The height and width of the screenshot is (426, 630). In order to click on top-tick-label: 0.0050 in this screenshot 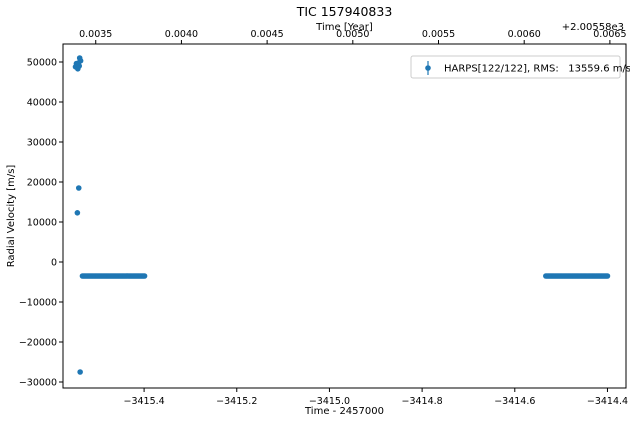, I will do `click(352, 34)`.